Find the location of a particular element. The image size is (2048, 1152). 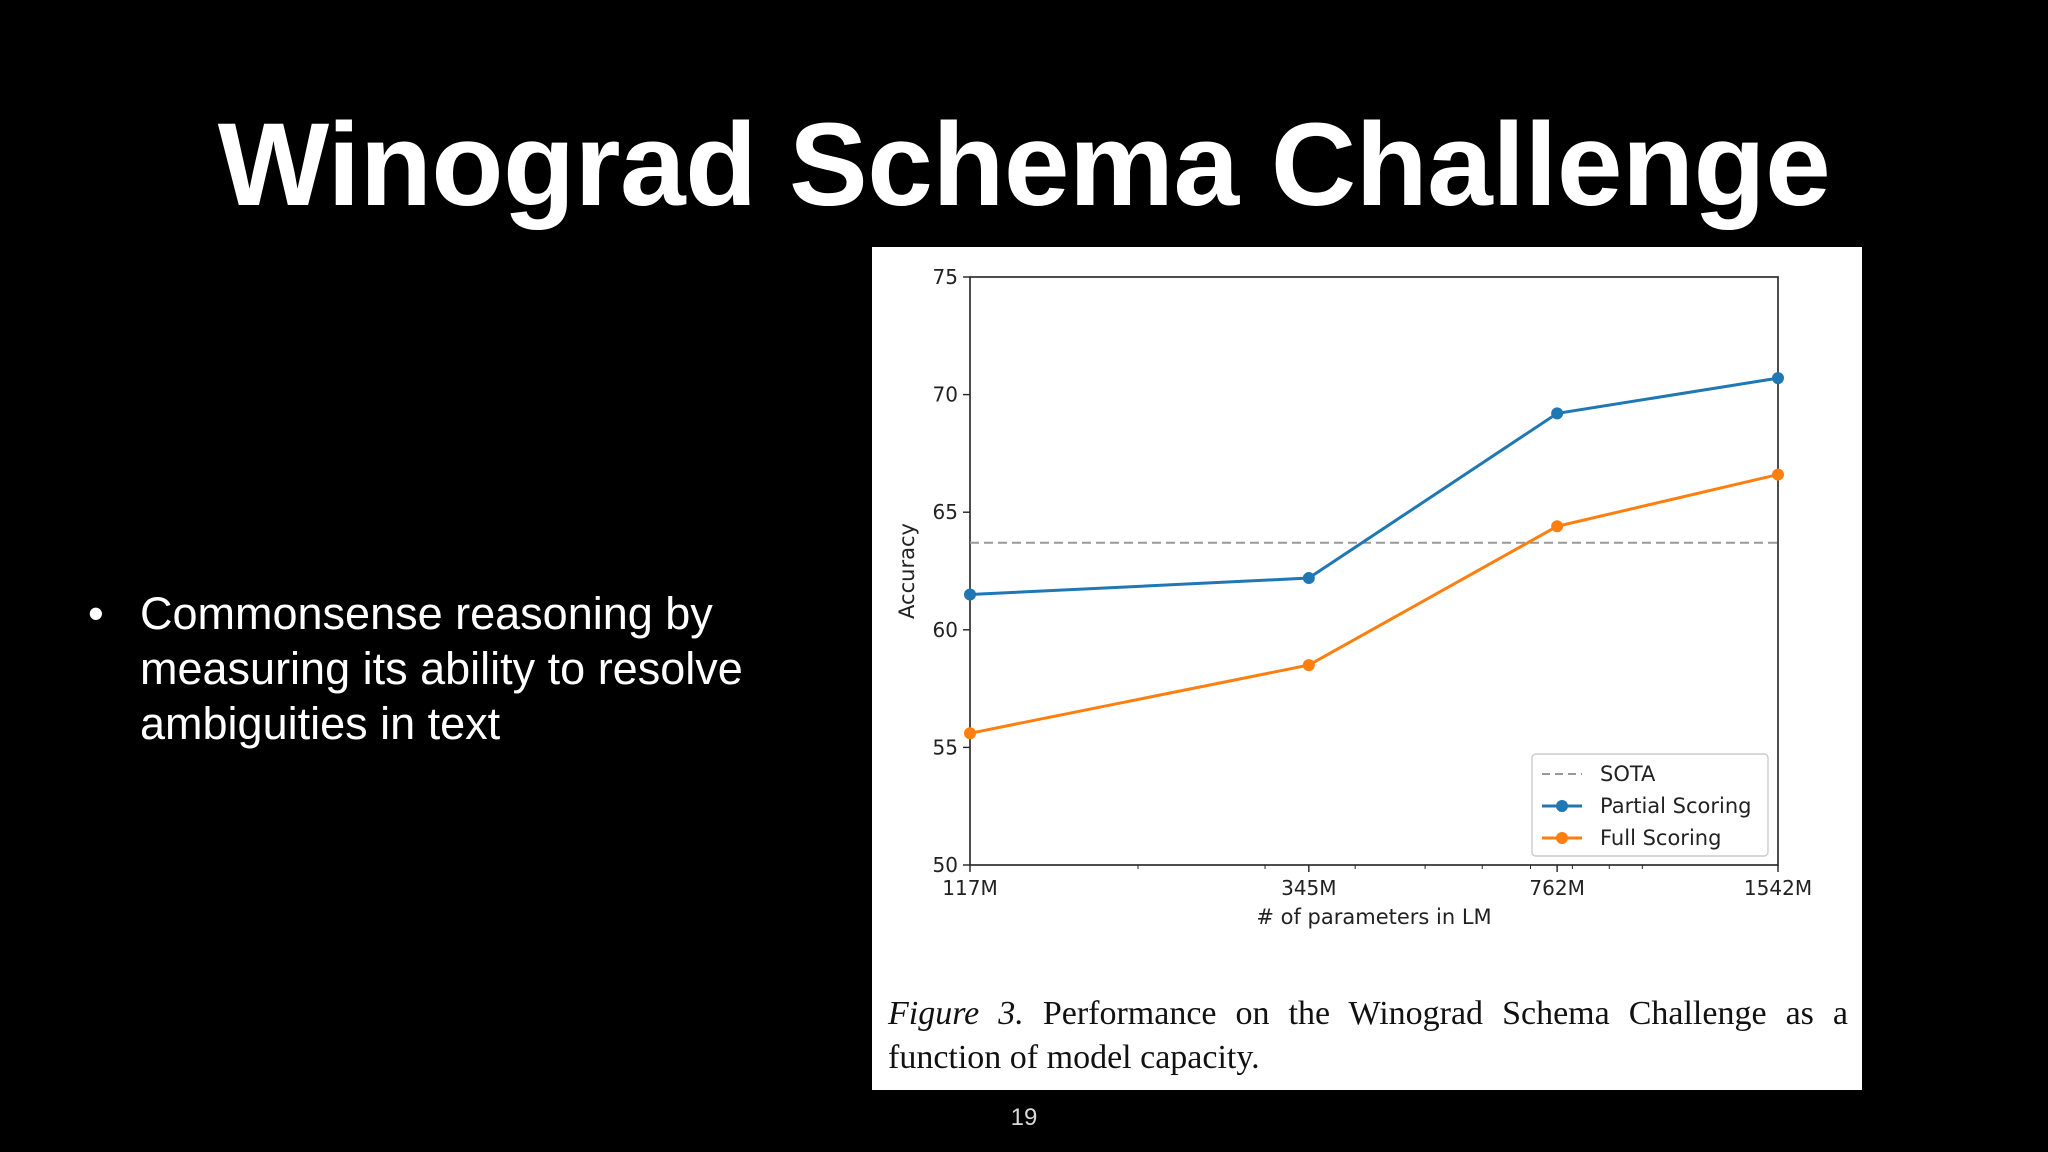

x-tick-label: 762M is located at coordinates (1556, 888).